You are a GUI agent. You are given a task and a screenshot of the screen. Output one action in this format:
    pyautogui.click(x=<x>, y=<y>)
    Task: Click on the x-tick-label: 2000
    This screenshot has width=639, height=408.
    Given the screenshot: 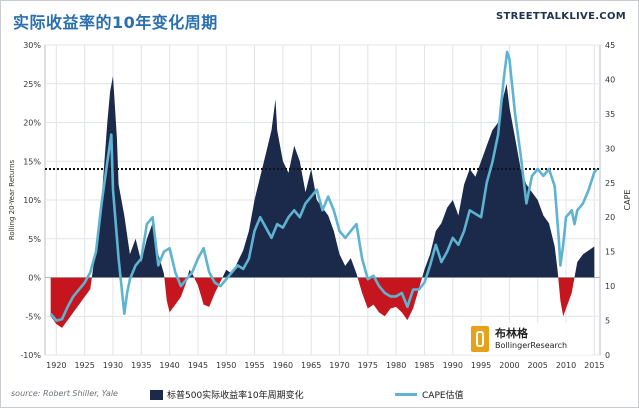 What is the action you would take?
    pyautogui.click(x=509, y=365)
    